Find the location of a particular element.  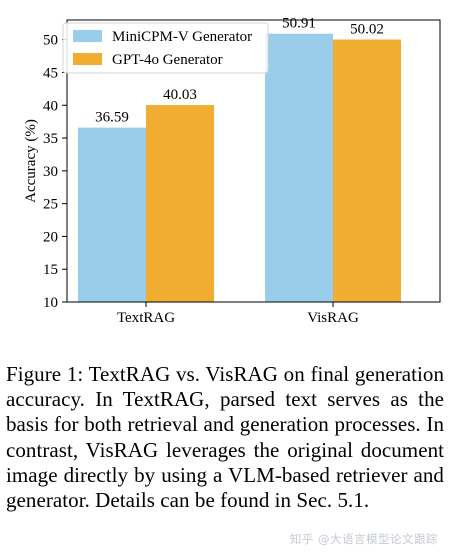

y-tick-label: 45 is located at coordinates (50, 73).